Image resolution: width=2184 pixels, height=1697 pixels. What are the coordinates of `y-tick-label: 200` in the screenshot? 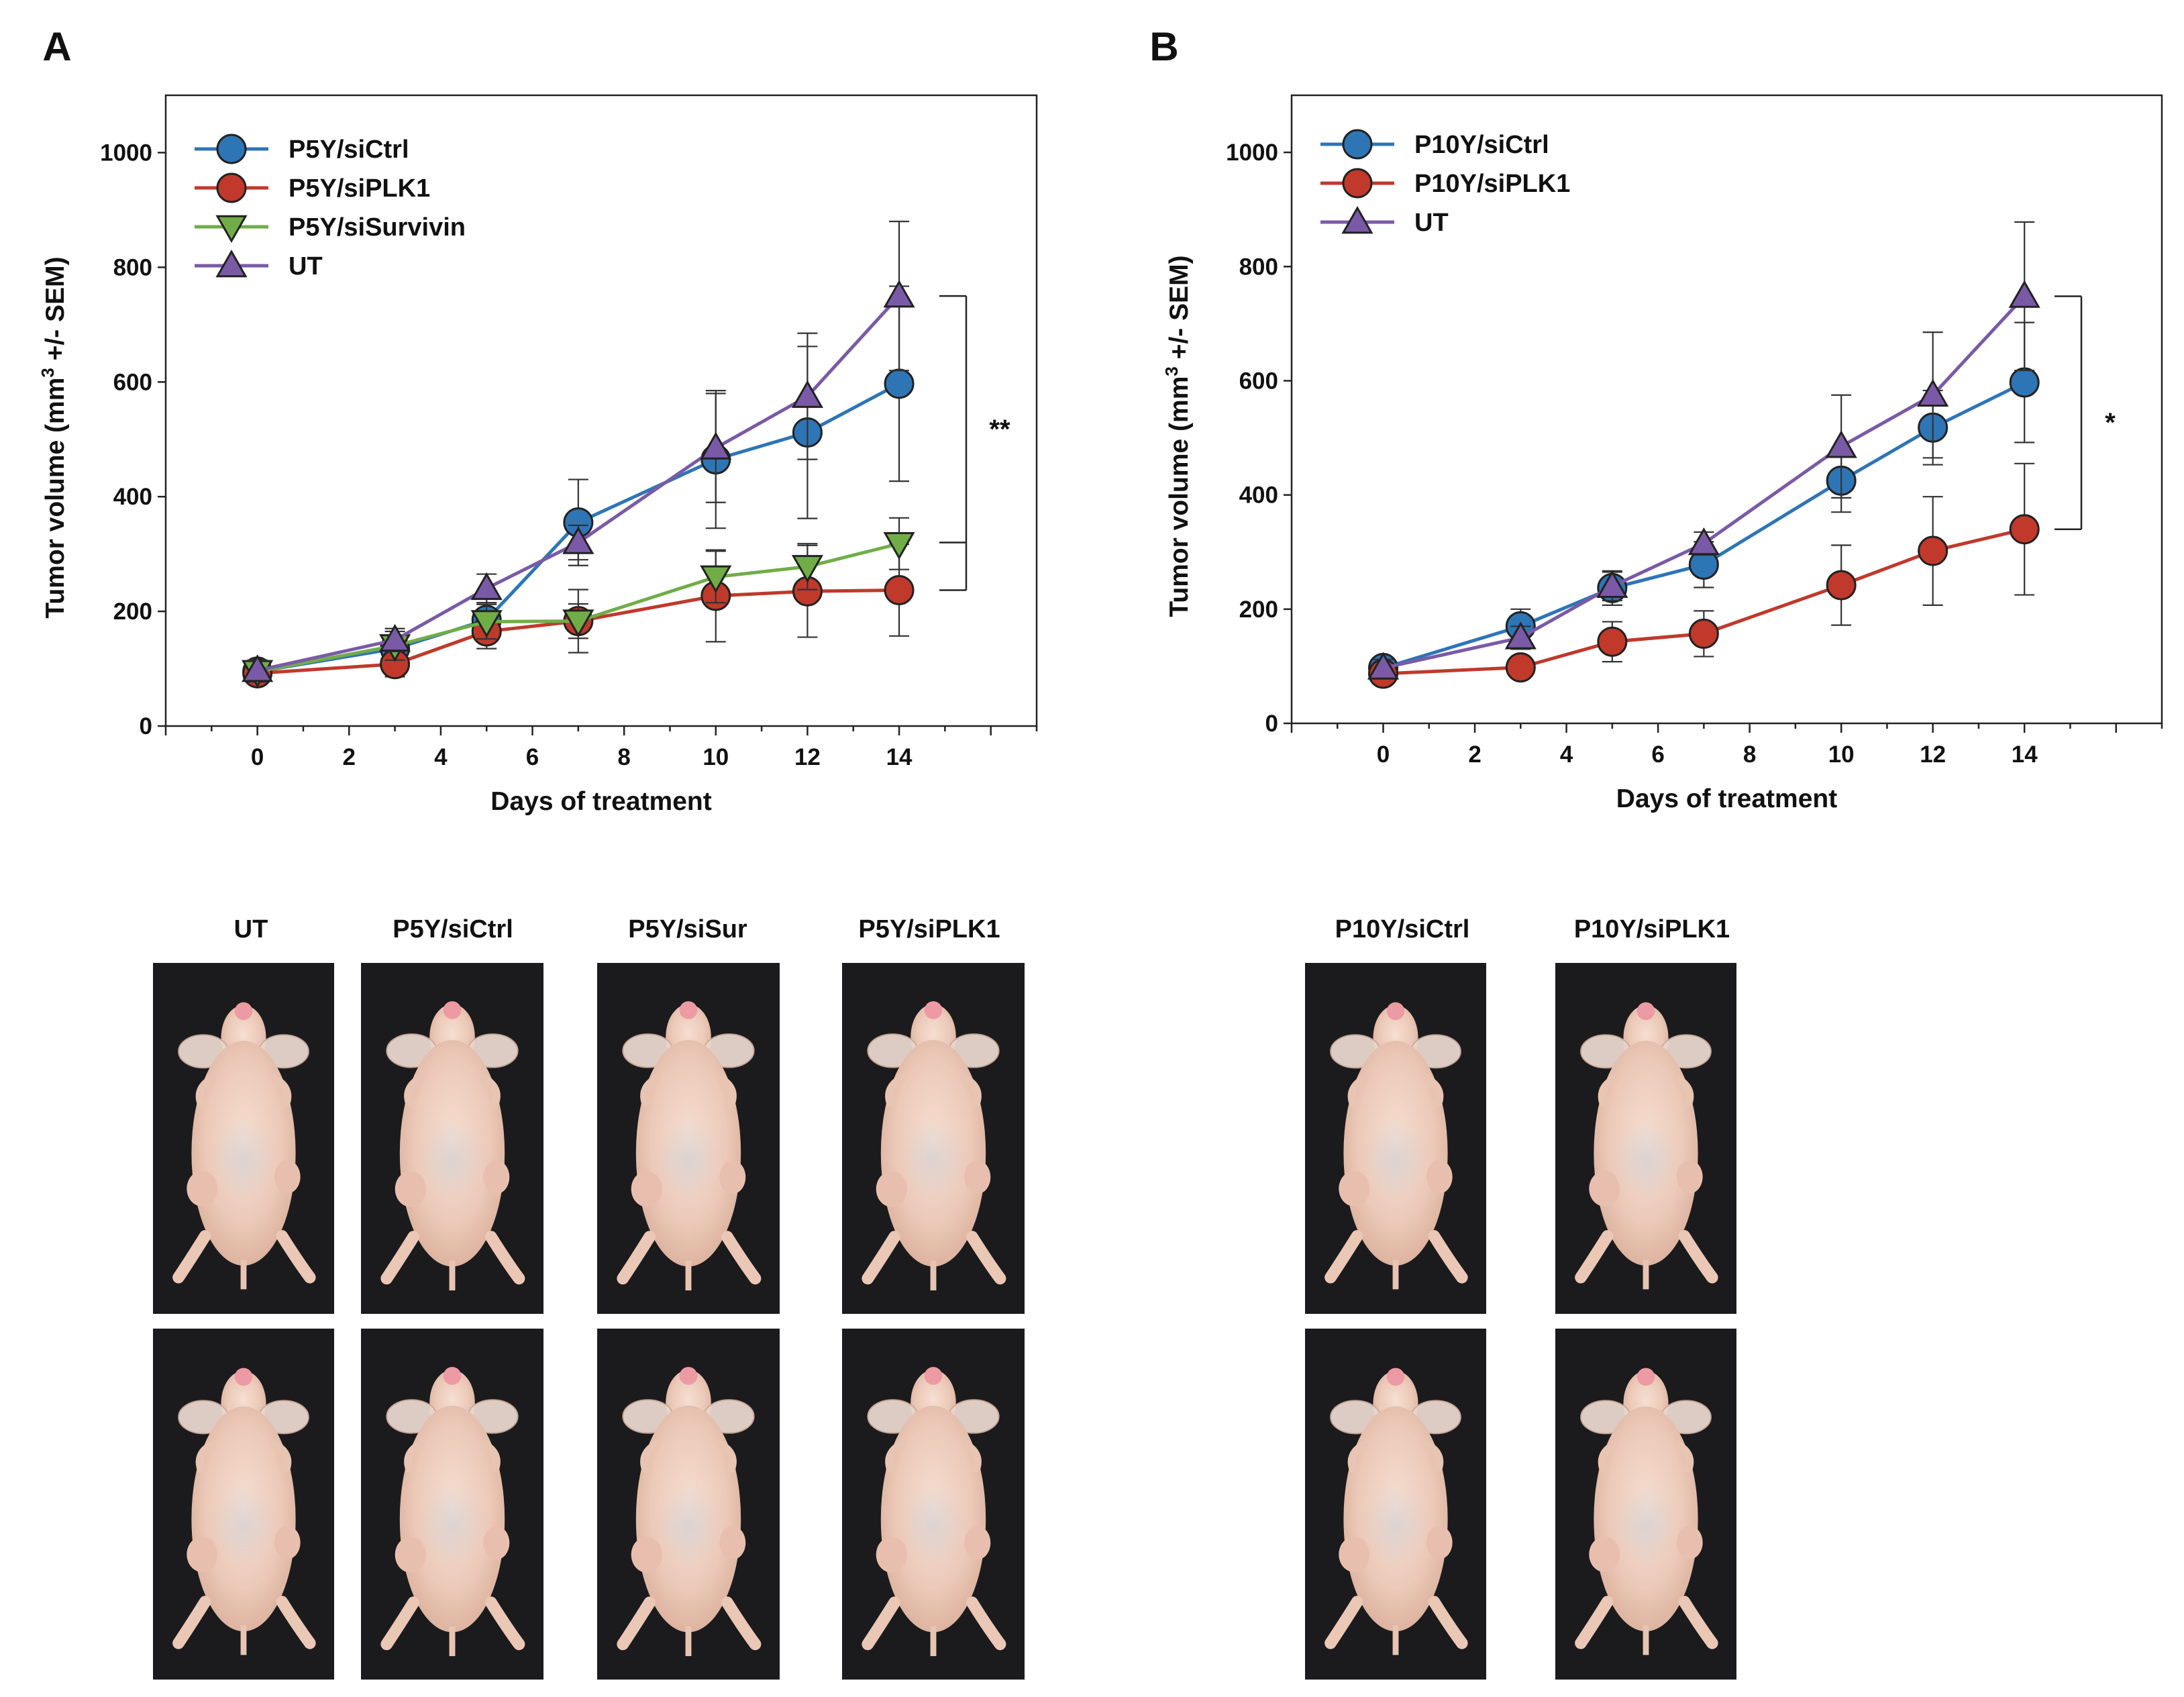 It's located at (1259, 610).